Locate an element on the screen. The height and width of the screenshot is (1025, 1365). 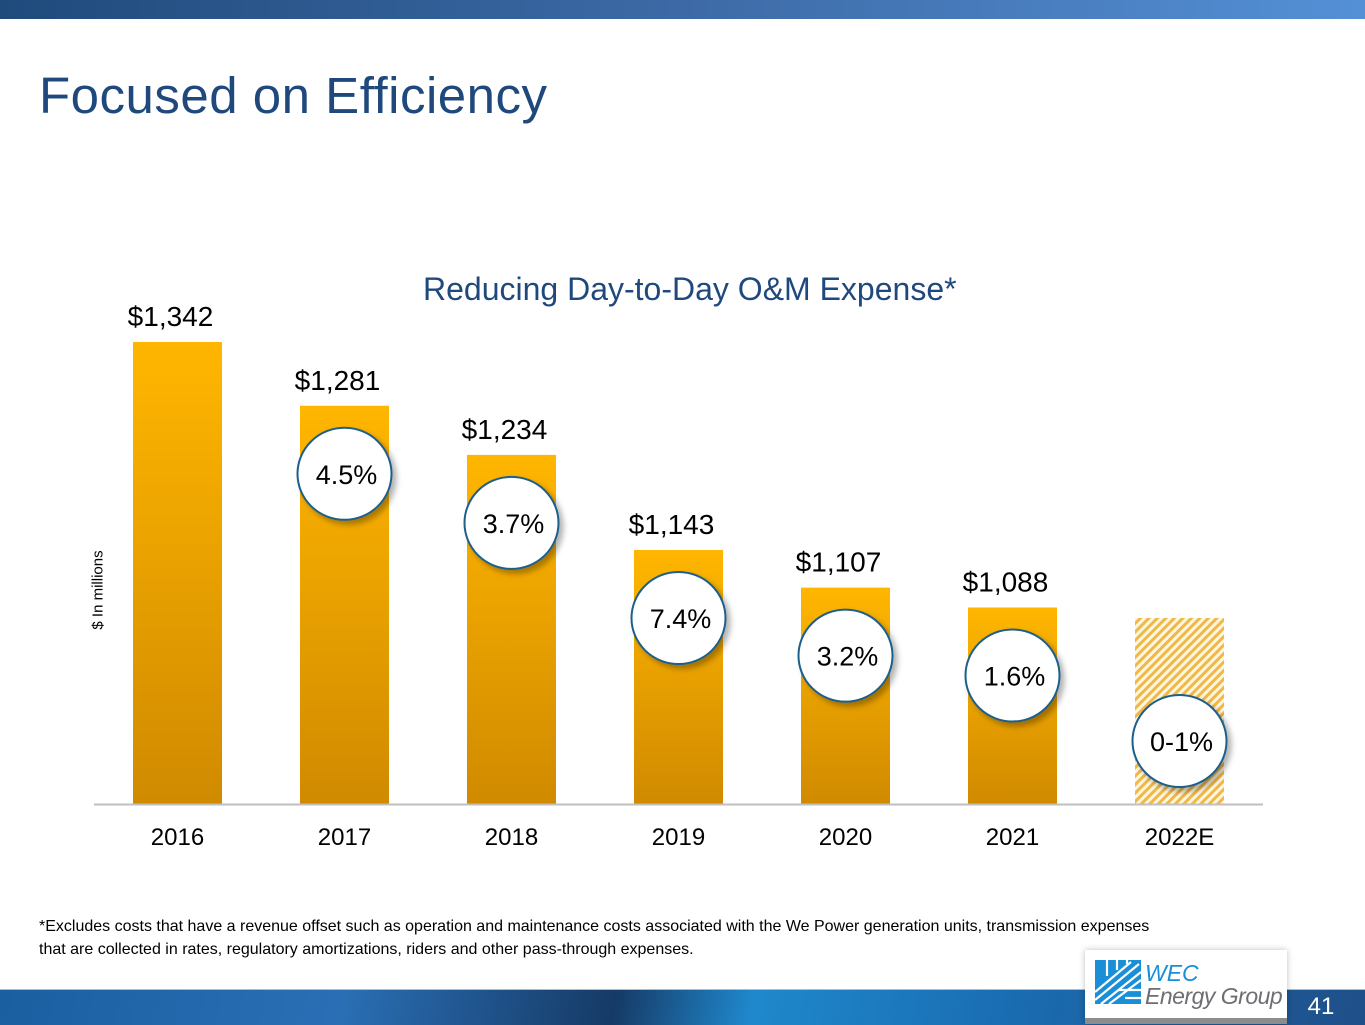
reduction-label: 7.4% is located at coordinates (681, 619).